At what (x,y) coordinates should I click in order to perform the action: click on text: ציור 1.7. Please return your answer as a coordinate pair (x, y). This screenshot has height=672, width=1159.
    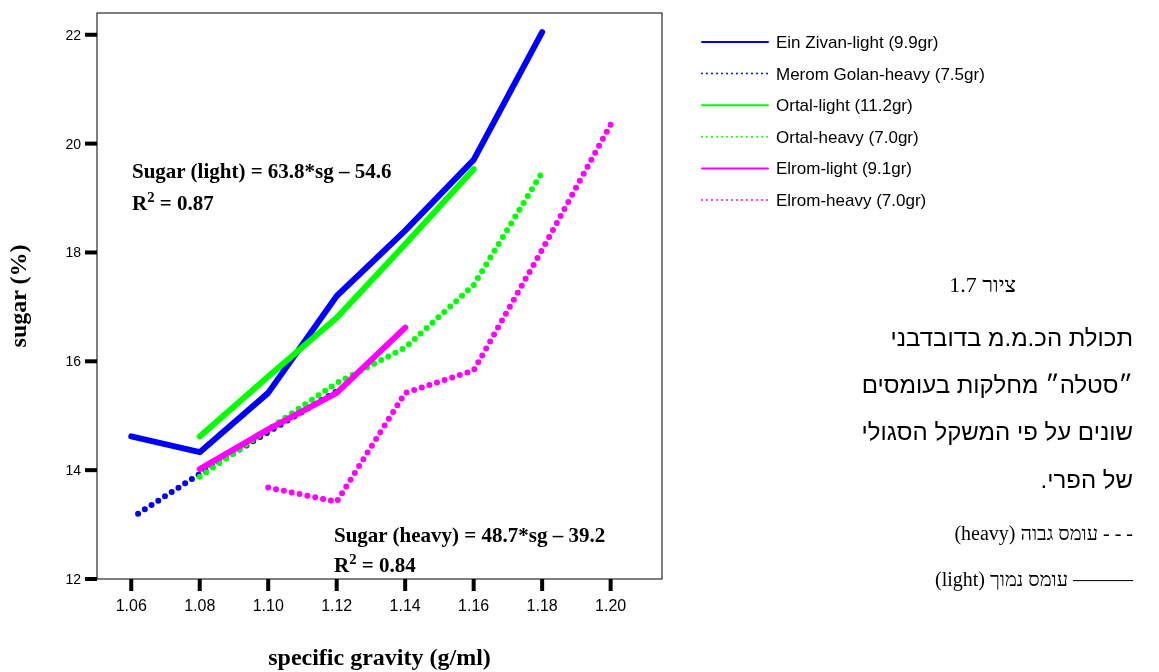
    Looking at the image, I should click on (982, 285).